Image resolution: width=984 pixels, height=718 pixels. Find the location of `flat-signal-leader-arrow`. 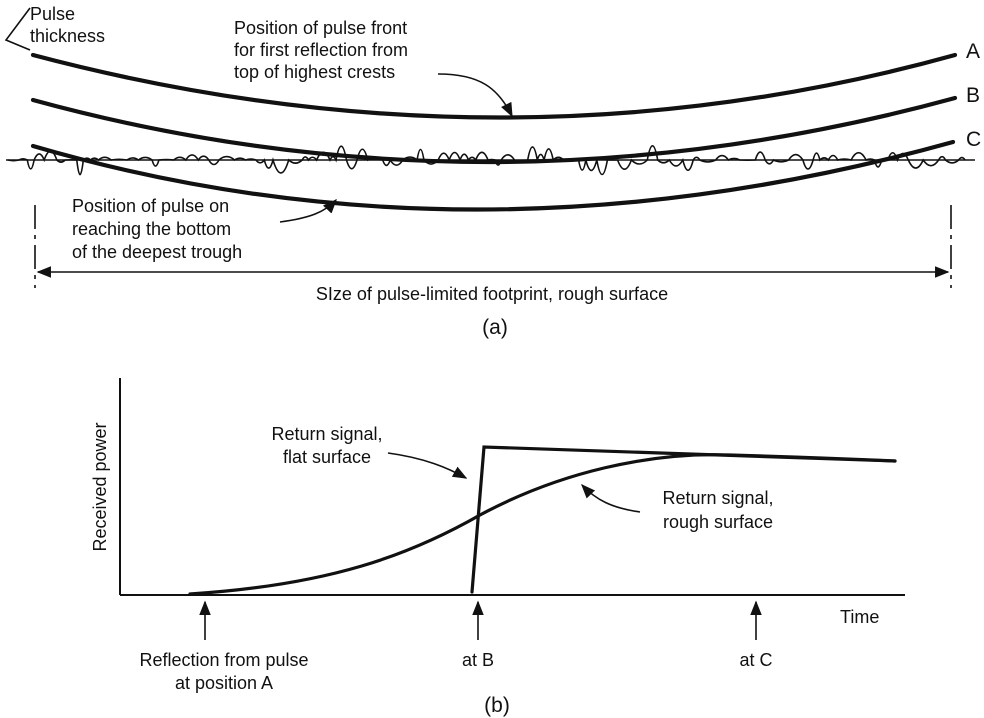

flat-signal-leader-arrow is located at coordinates (427, 465).